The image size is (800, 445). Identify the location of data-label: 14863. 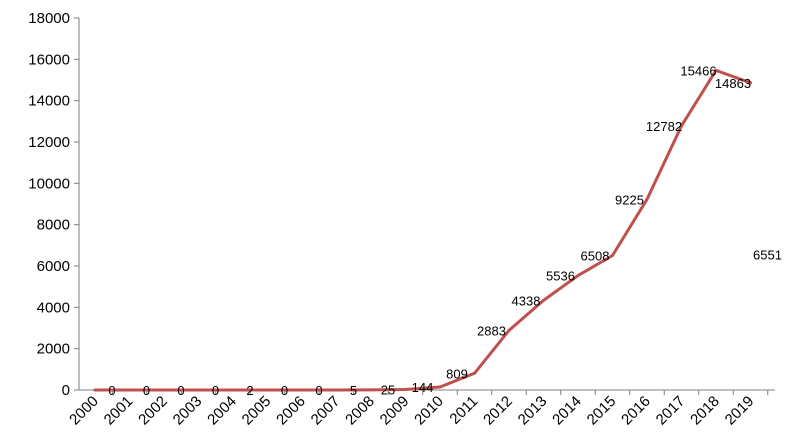
(733, 83).